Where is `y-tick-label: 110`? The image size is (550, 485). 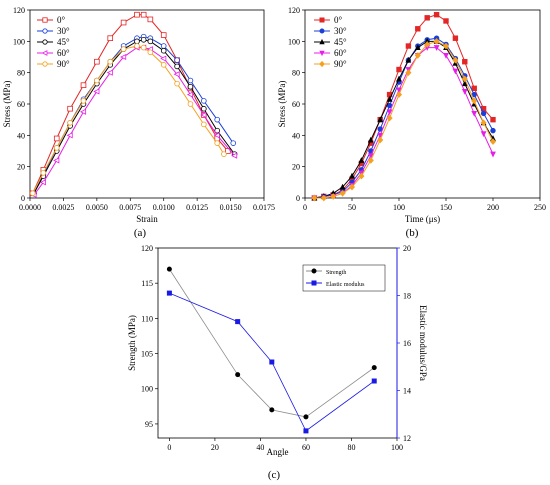 y-tick-label: 110 is located at coordinates (147, 318).